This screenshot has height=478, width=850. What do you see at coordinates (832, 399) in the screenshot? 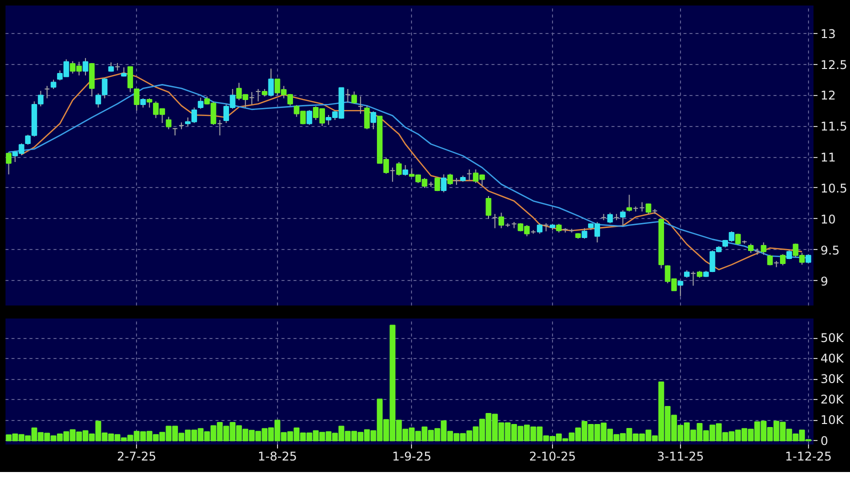
I see `y-tick-label: 20K` at bounding box center [832, 399].